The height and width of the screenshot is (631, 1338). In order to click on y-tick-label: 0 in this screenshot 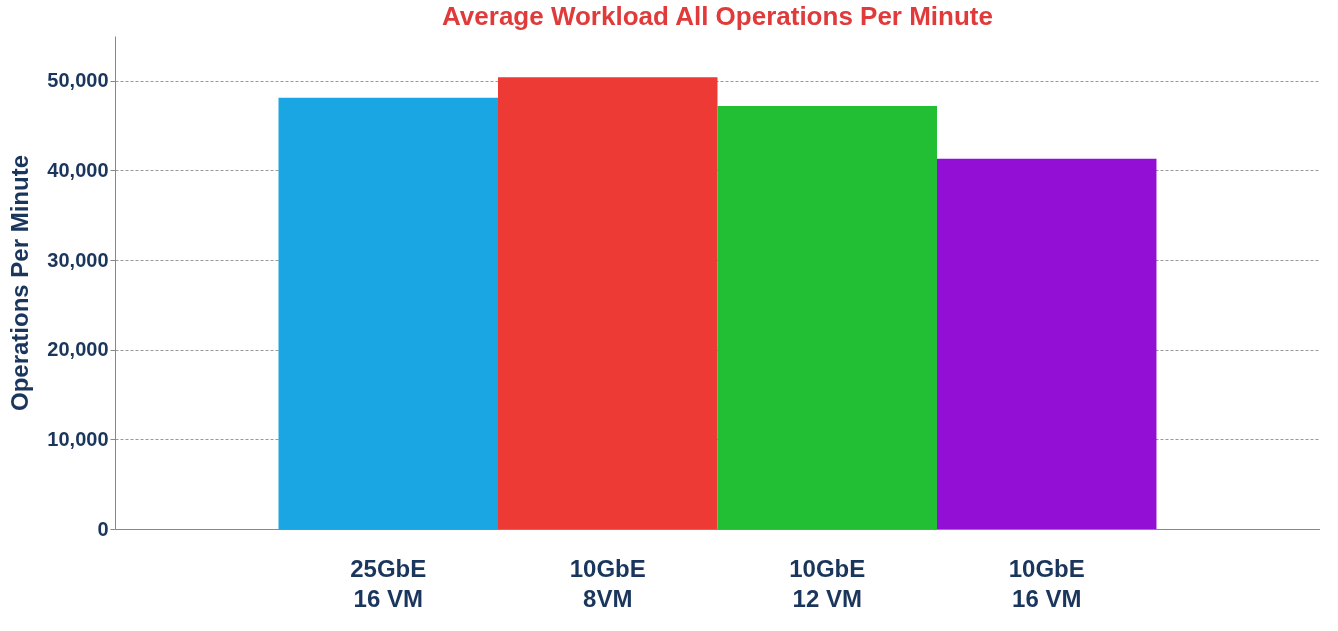, I will do `click(103, 528)`.